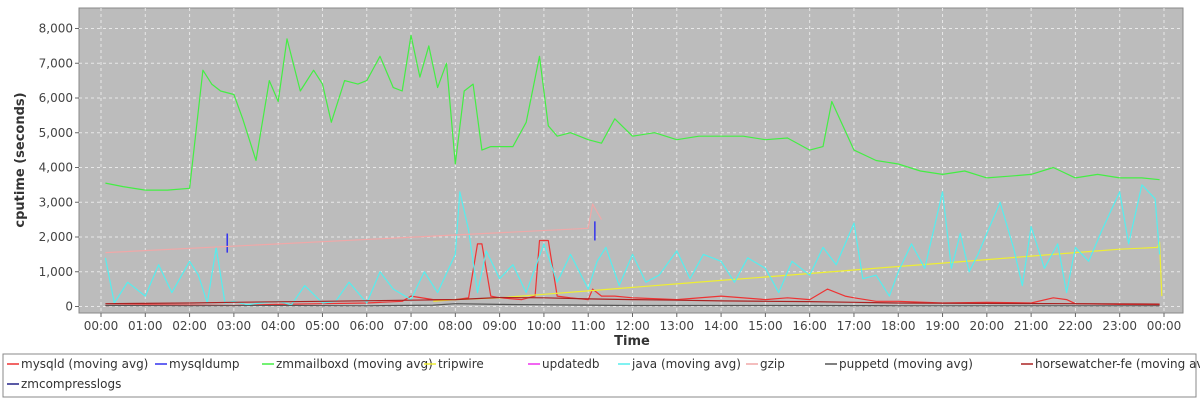 The width and height of the screenshot is (1200, 400). Describe the element at coordinates (942, 326) in the screenshot. I see `x-tick-label: 19:00` at that location.